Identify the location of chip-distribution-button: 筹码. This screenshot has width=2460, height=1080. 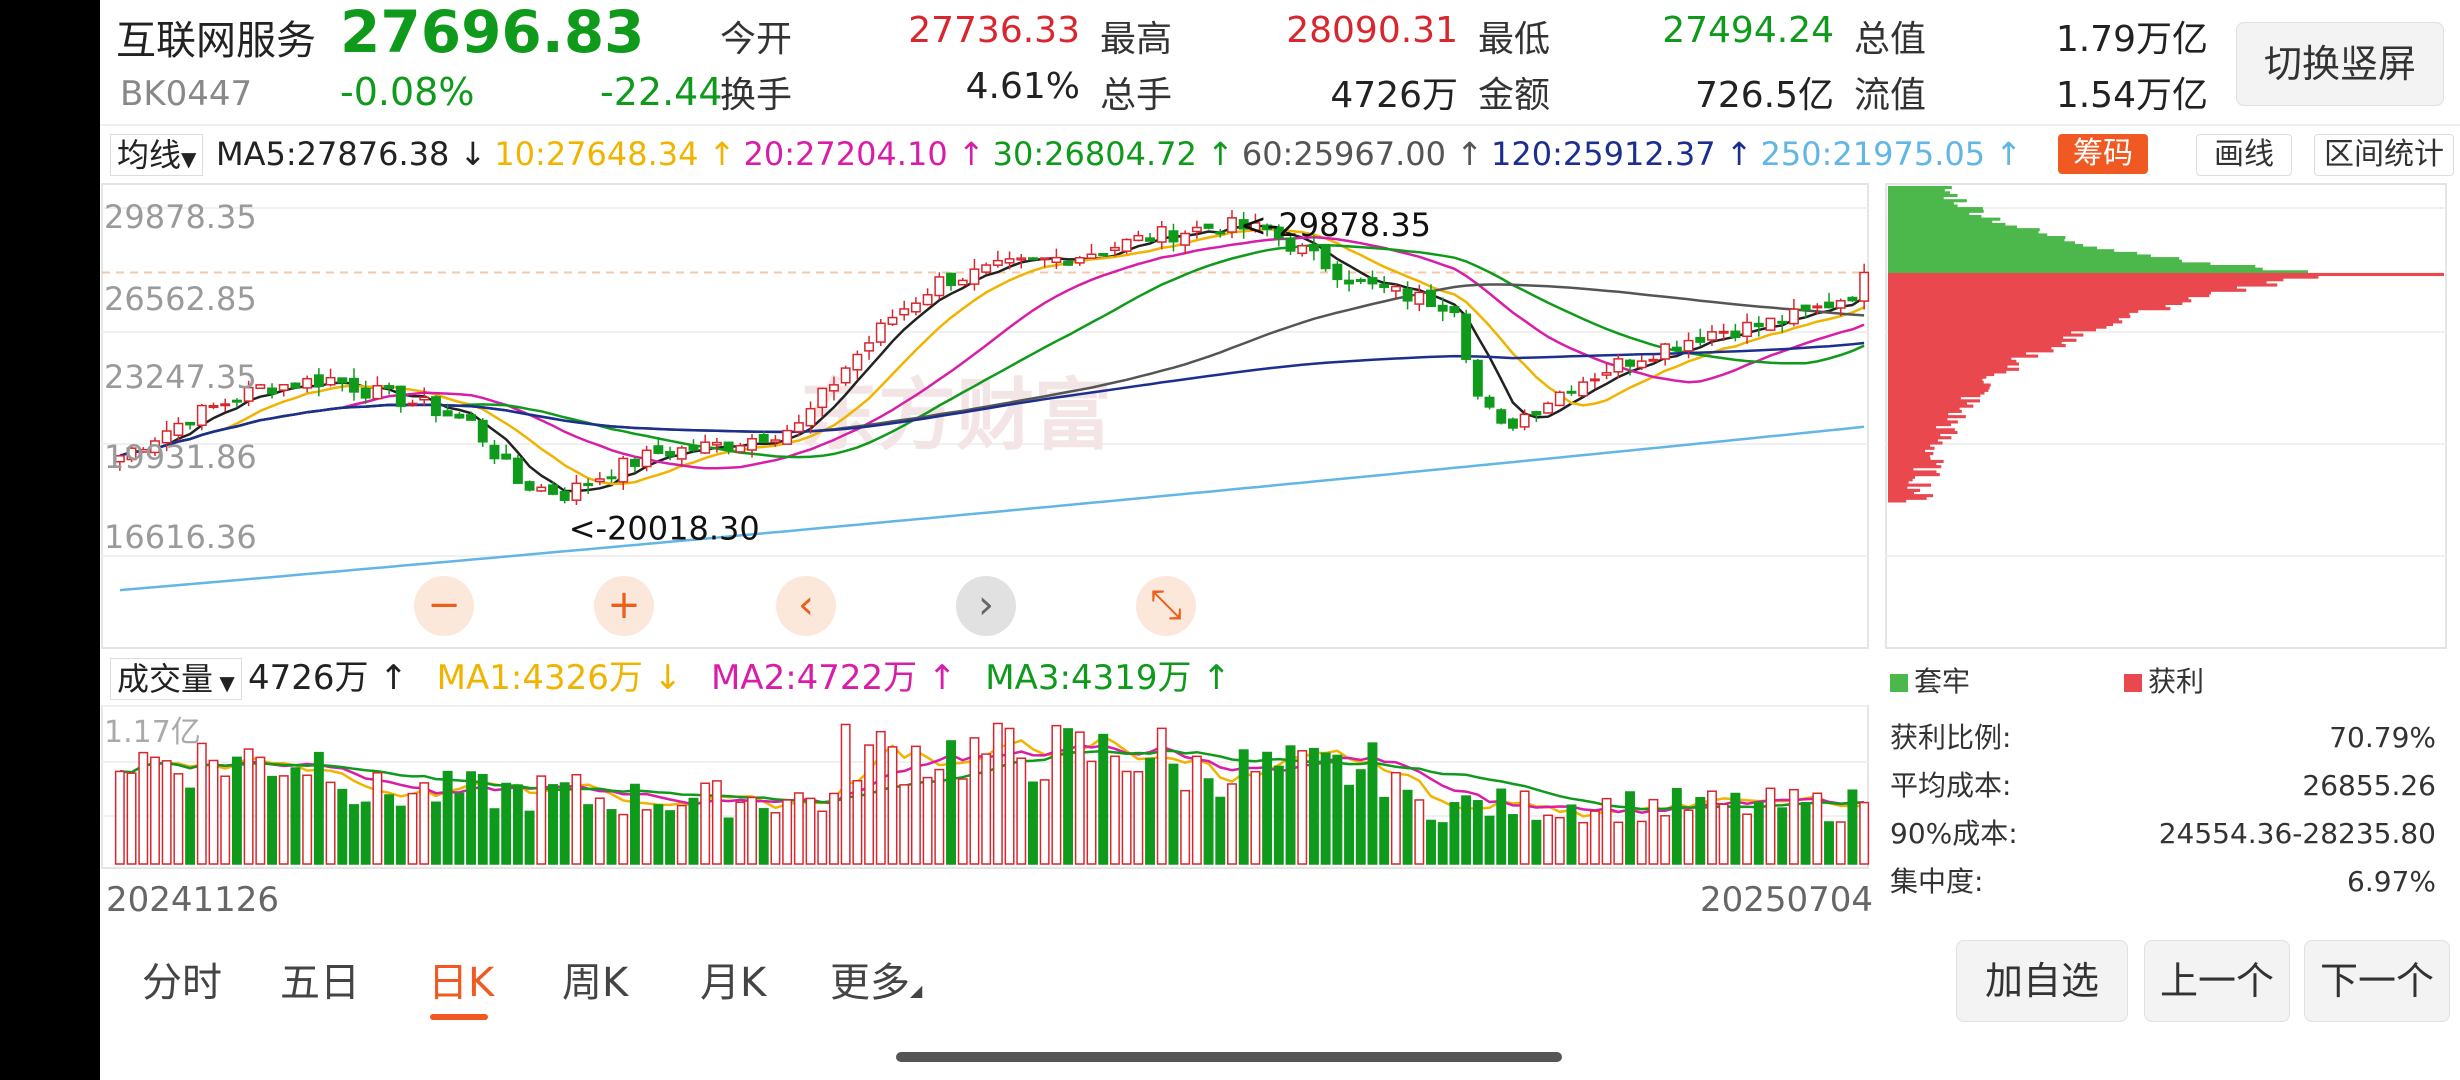
(2103, 154).